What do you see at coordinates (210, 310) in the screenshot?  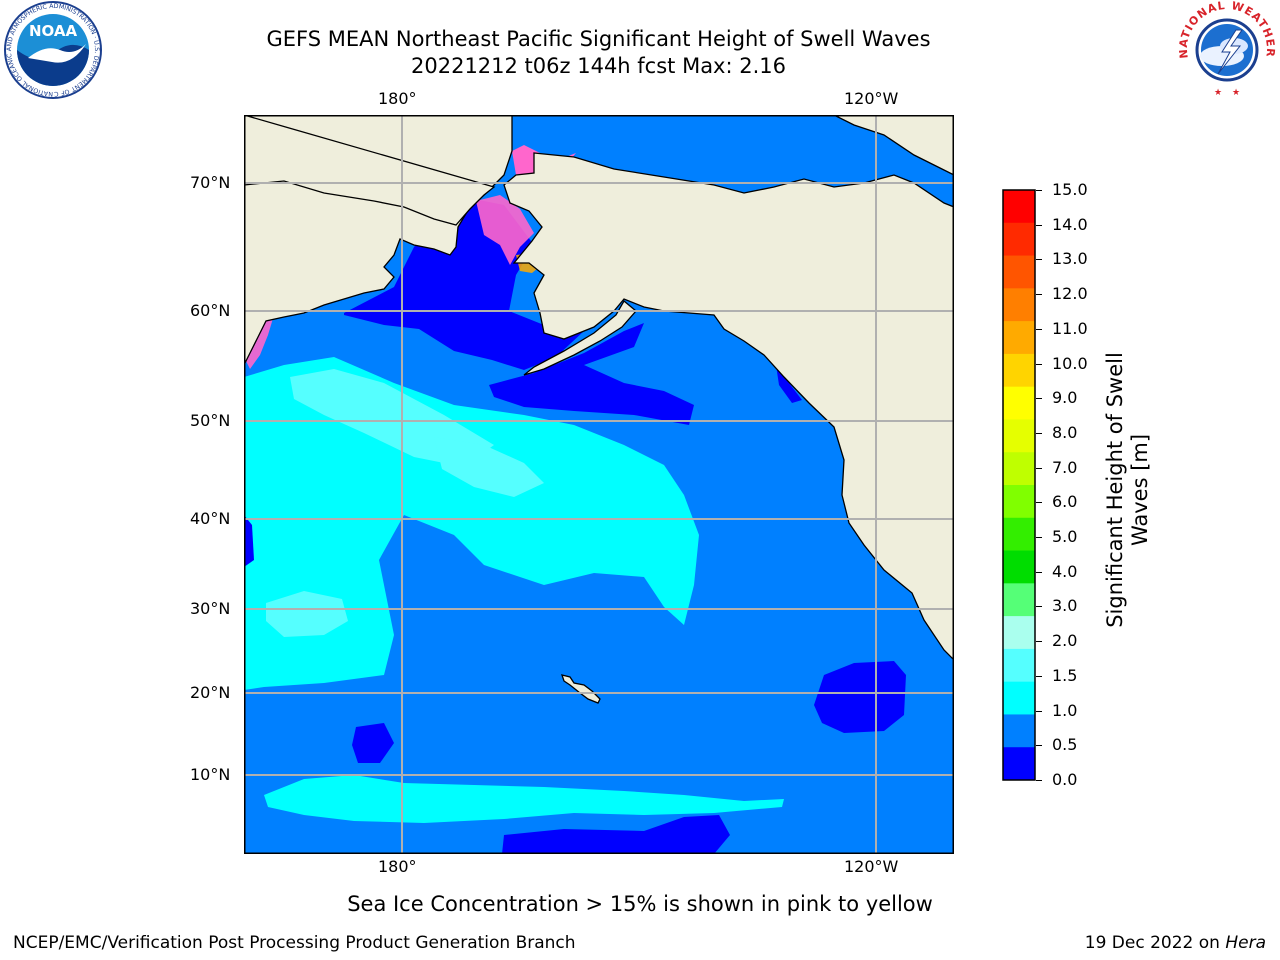 I see `lat-label-60n: 60°N` at bounding box center [210, 310].